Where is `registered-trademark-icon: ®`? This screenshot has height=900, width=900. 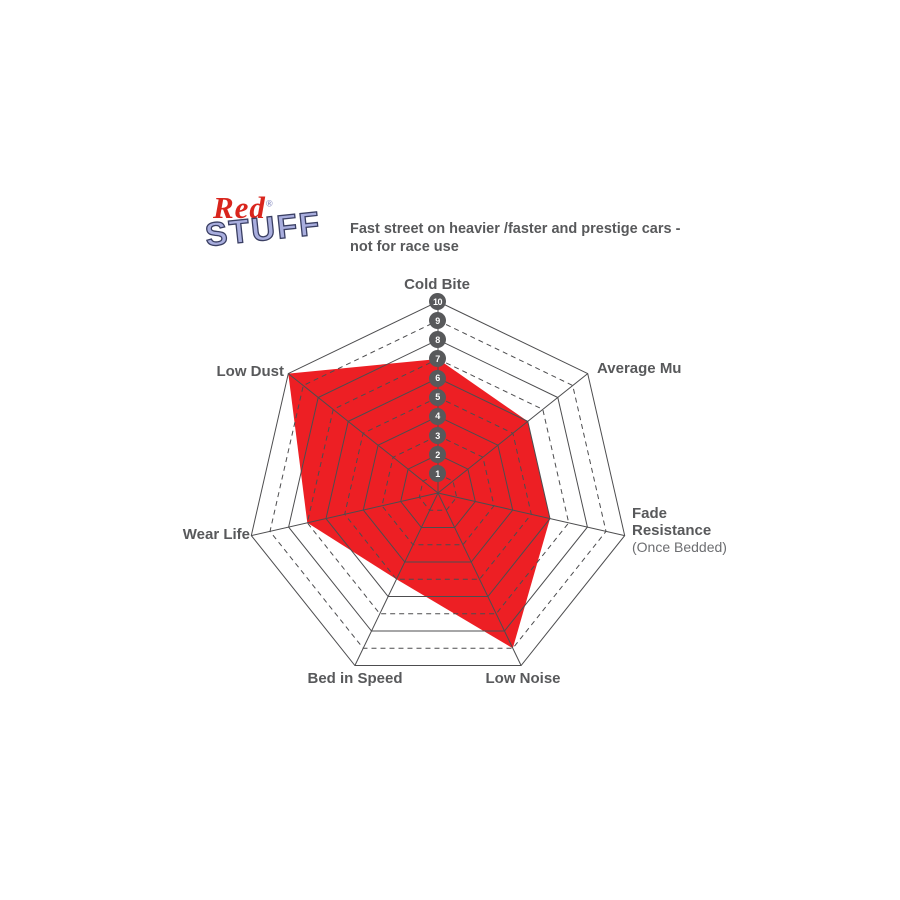 registered-trademark-icon: ® is located at coordinates (269, 203).